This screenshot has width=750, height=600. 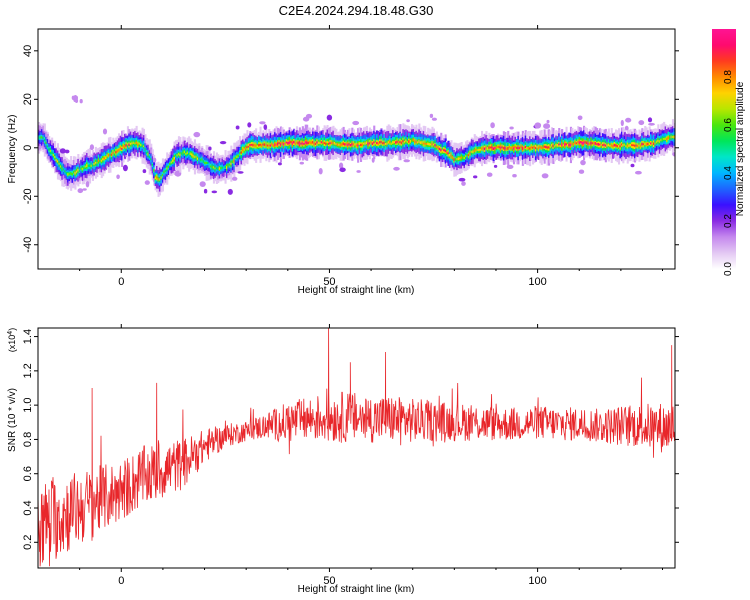 I want to click on colorbar-tick-label: 0.8, so click(x=728, y=77).